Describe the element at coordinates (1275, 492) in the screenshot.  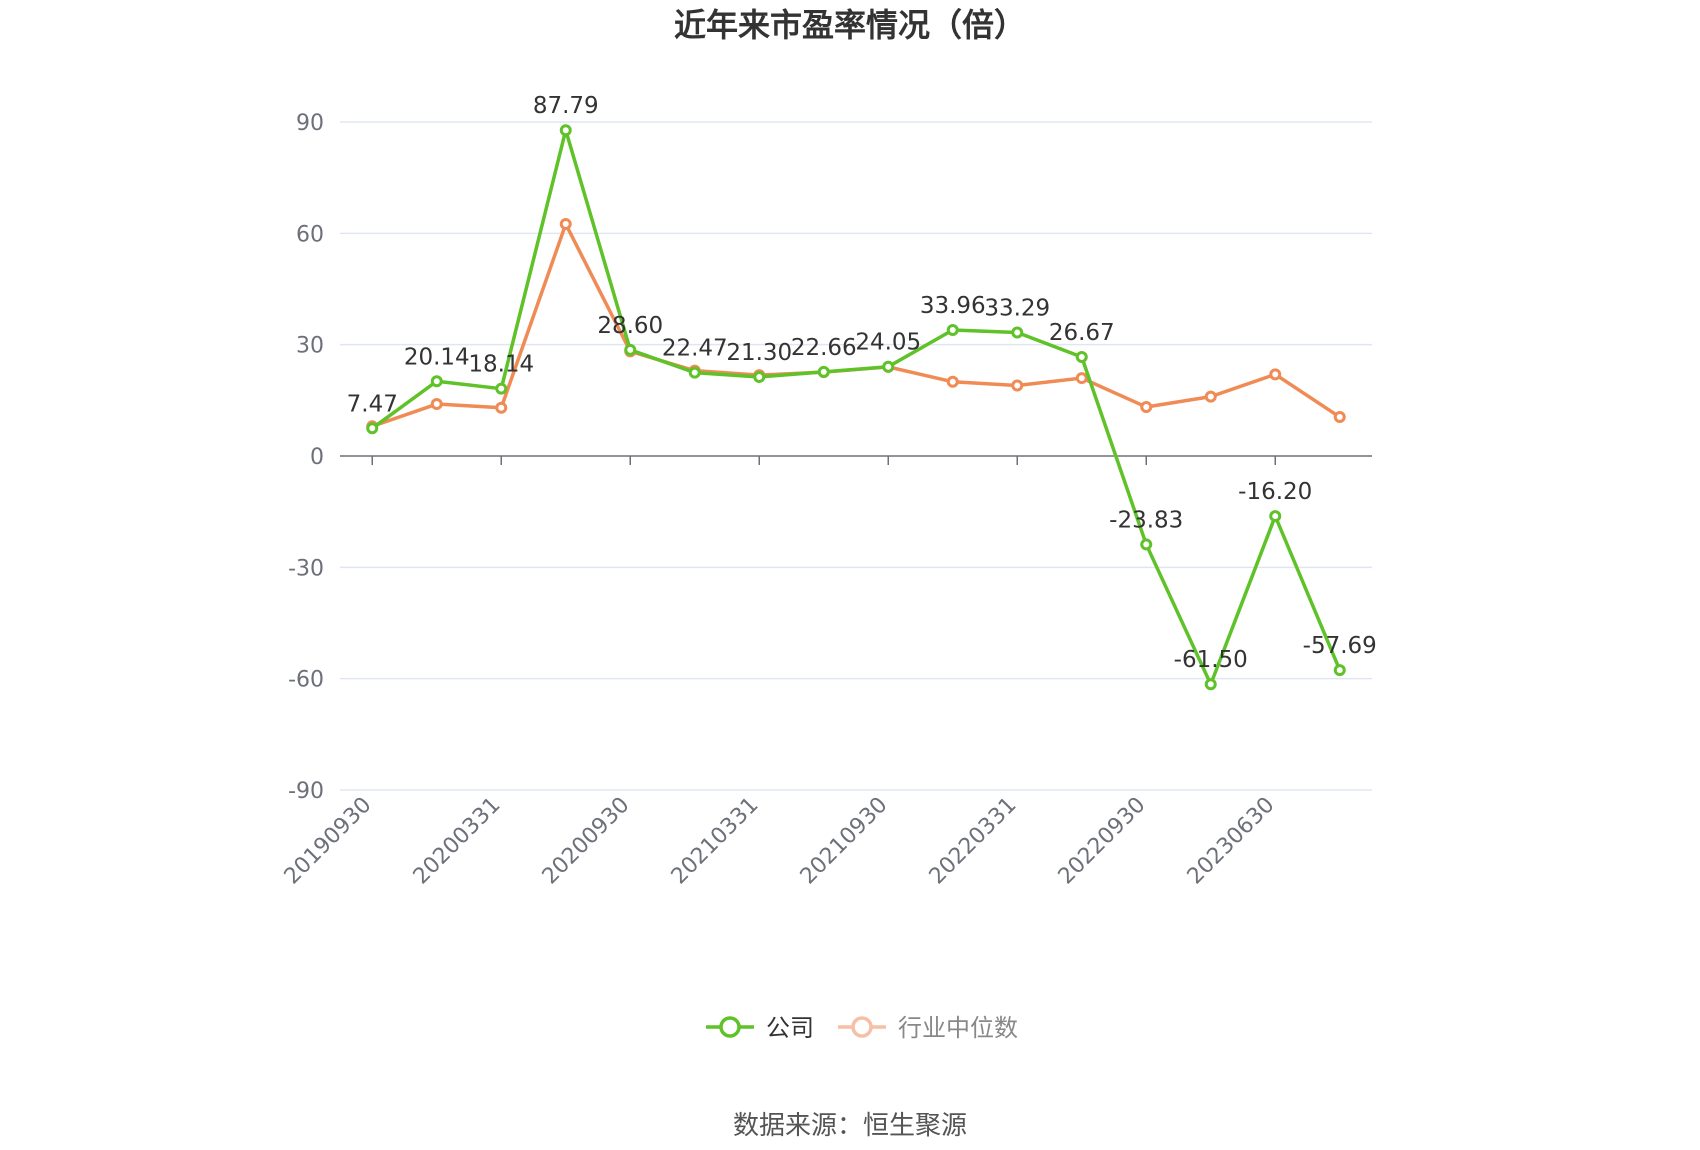
I see `data-label: -16.20` at that location.